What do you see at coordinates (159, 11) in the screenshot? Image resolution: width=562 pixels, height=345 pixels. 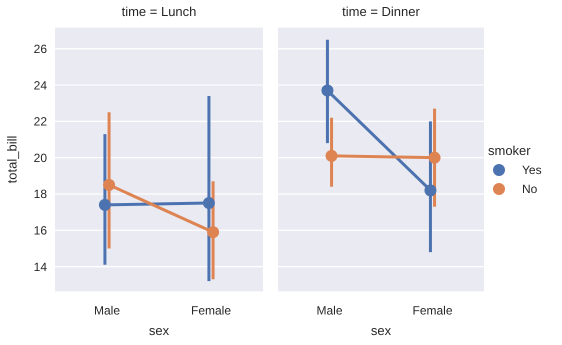 I see `chart-title: time = Lunch` at bounding box center [159, 11].